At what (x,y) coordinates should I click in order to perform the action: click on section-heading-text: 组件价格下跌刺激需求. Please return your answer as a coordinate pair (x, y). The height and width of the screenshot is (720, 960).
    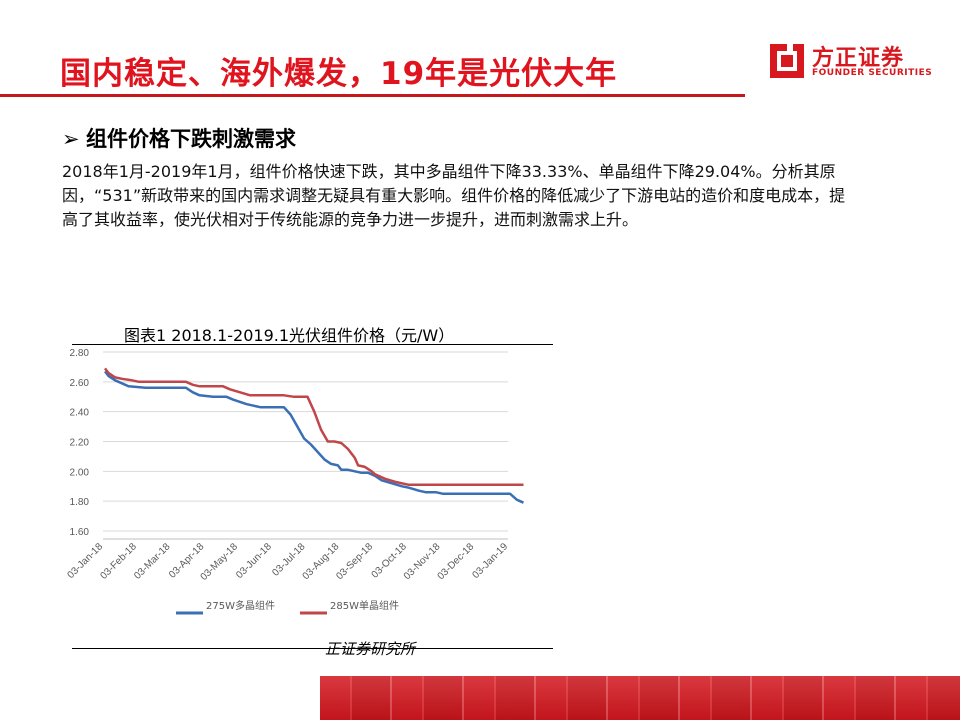
    Looking at the image, I should click on (191, 139).